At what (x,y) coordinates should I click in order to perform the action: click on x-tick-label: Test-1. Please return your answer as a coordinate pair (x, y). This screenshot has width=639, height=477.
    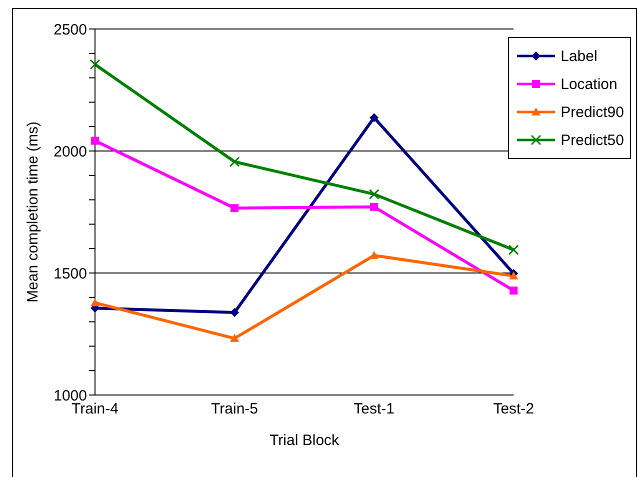
    Looking at the image, I should click on (374, 409).